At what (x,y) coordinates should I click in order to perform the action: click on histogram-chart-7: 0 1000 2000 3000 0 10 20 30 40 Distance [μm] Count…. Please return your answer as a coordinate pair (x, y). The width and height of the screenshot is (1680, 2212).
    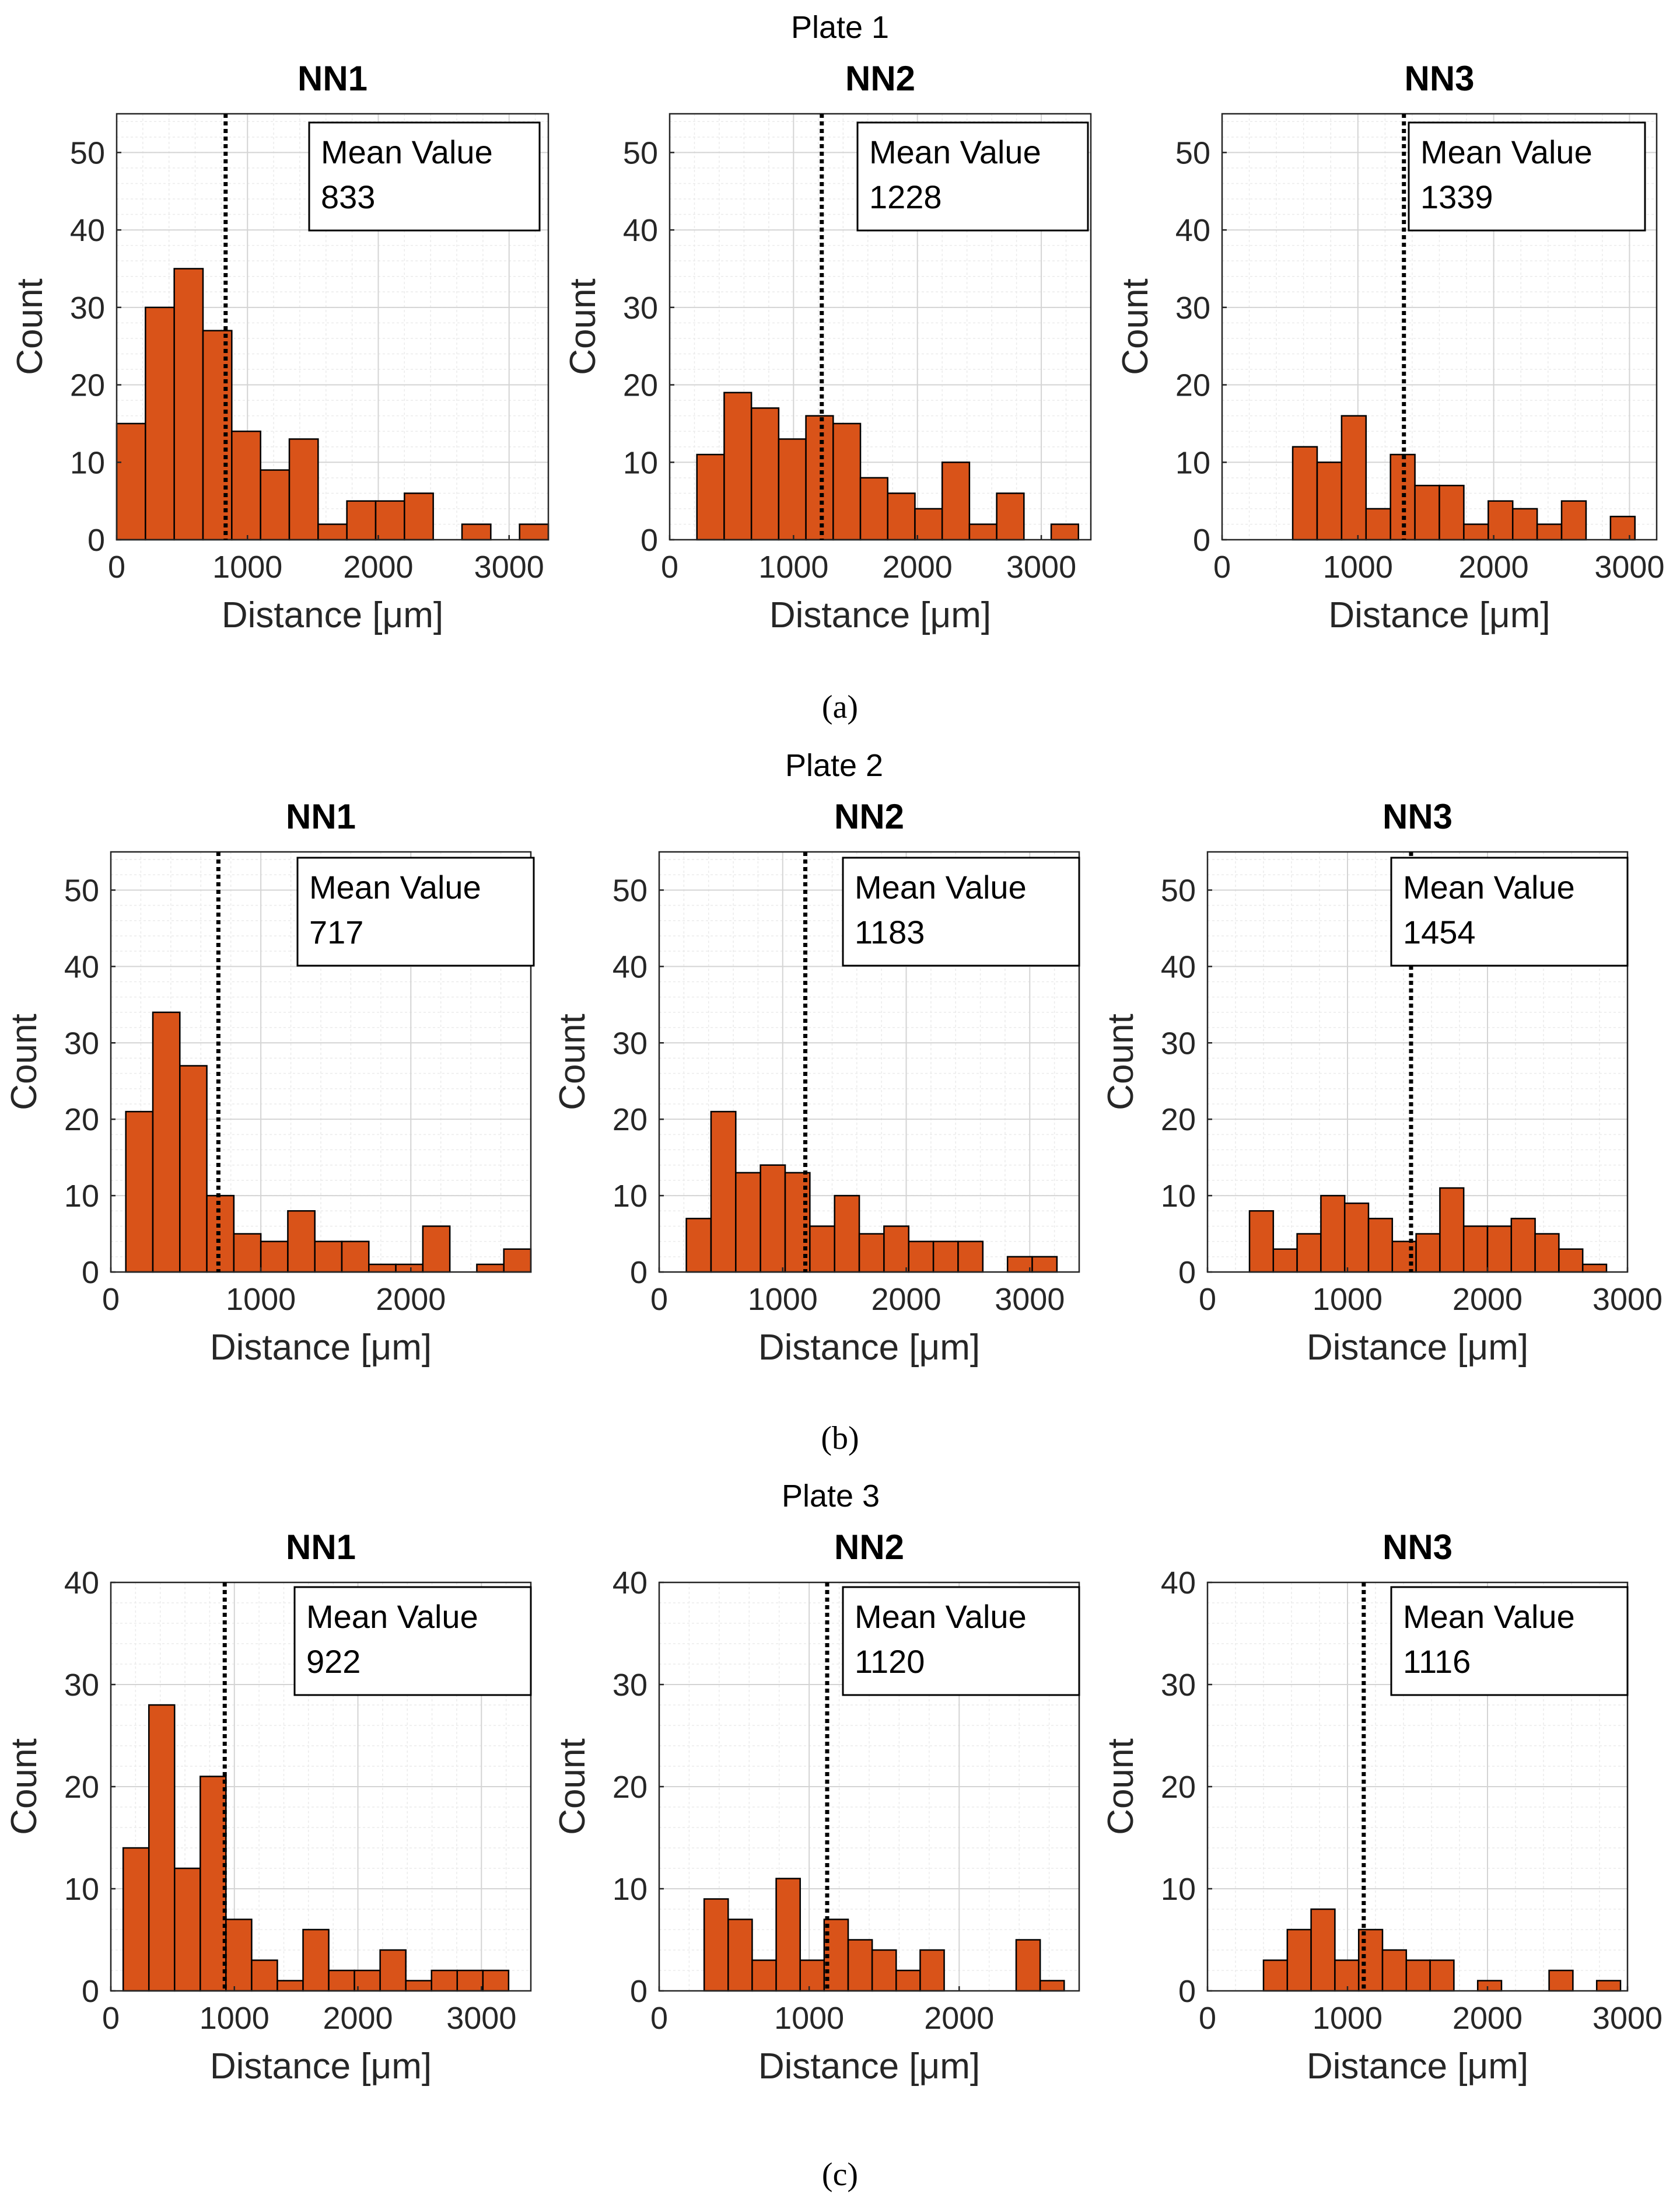
    Looking at the image, I should click on (268, 1807).